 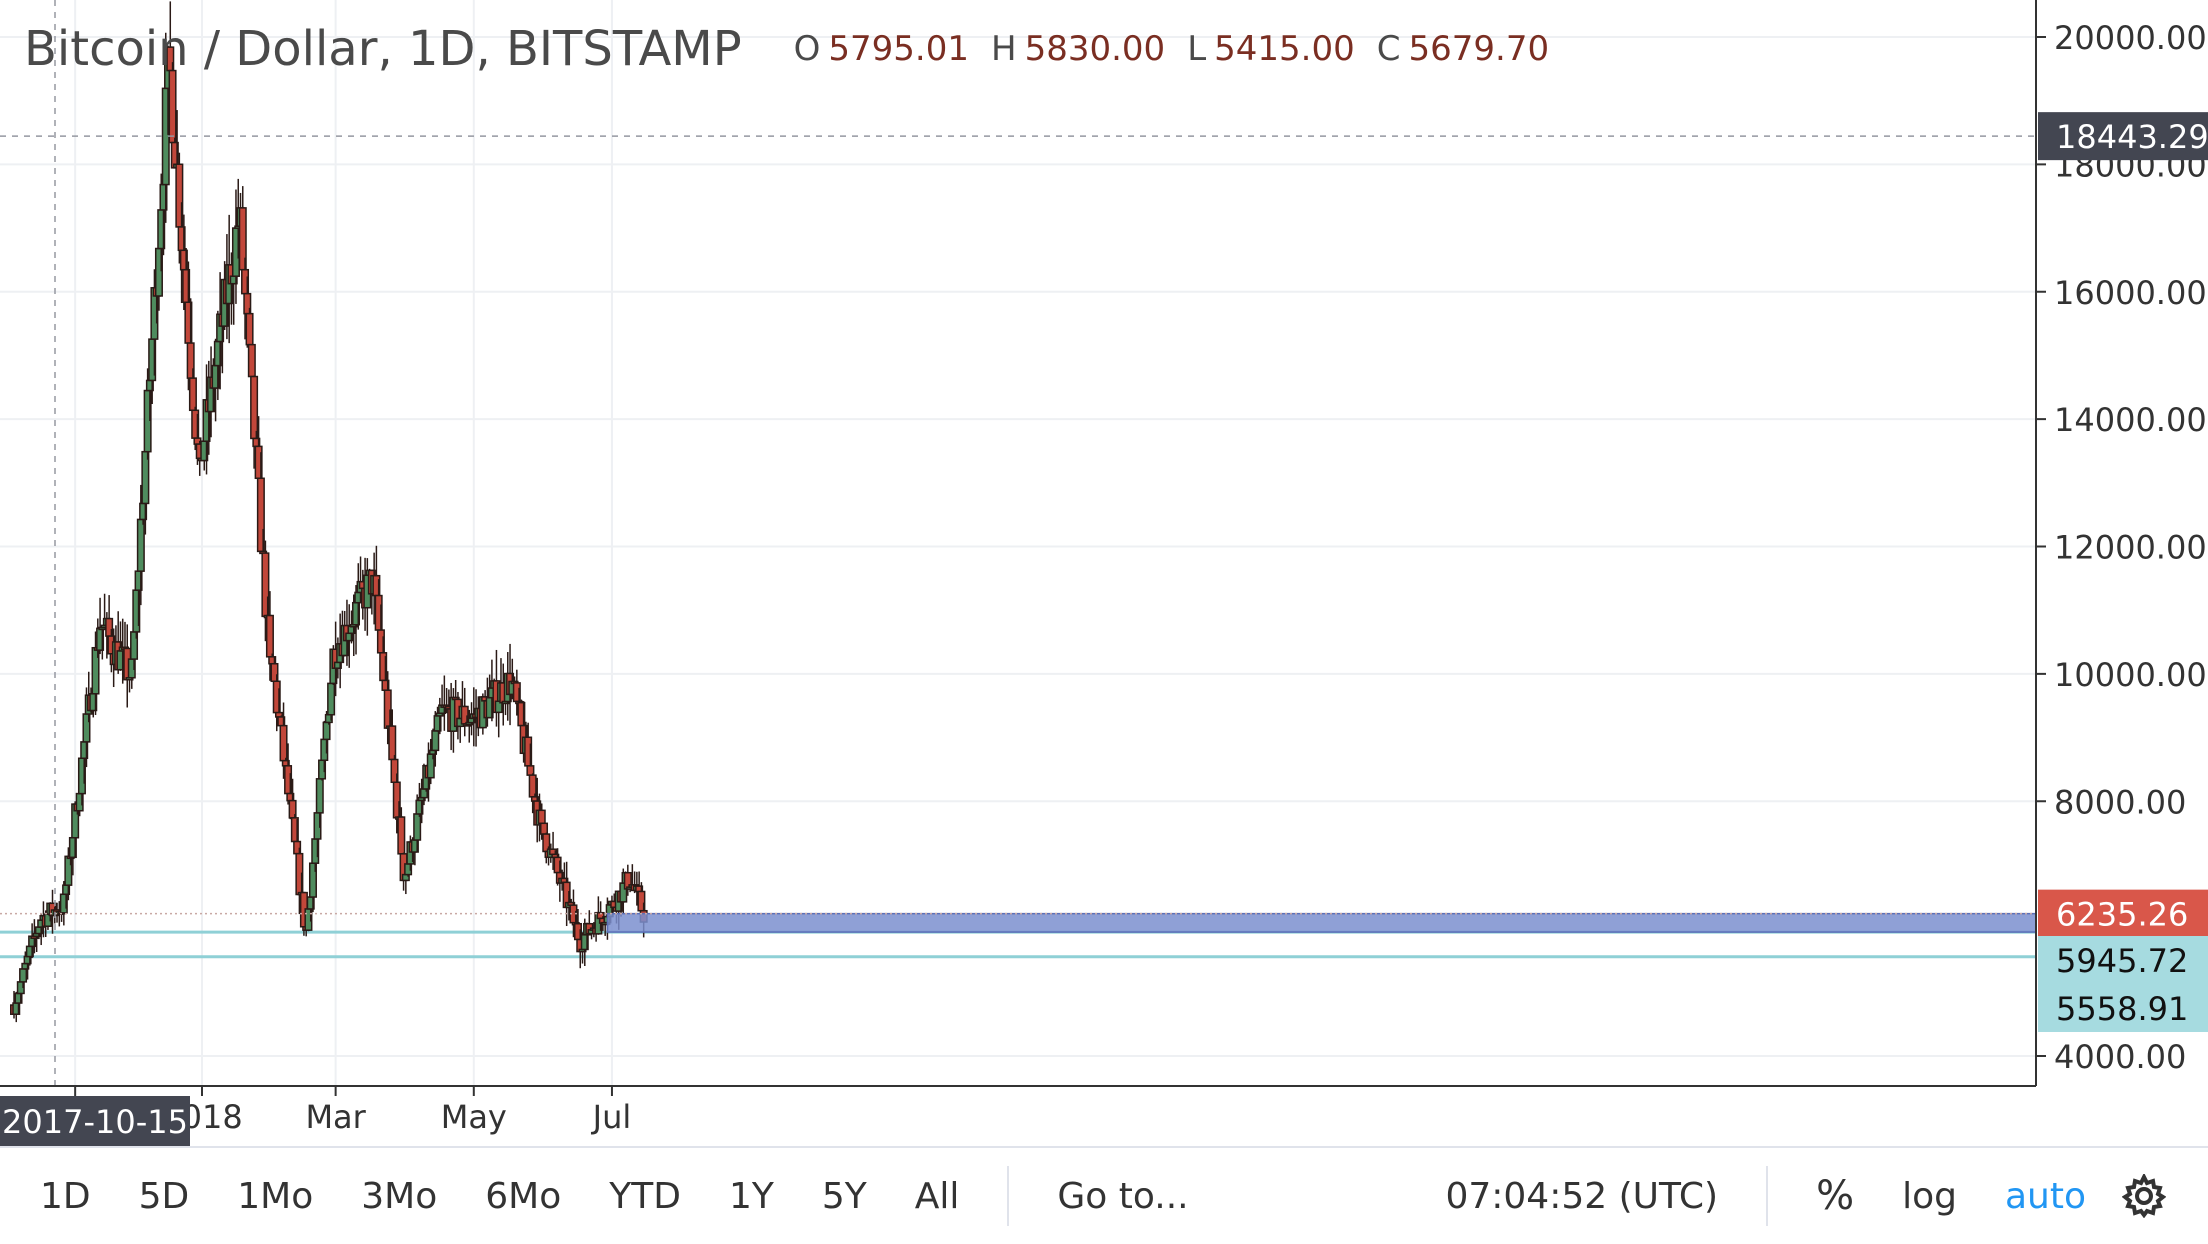 I want to click on range-5y-button: 5Y, so click(x=844, y=1196).